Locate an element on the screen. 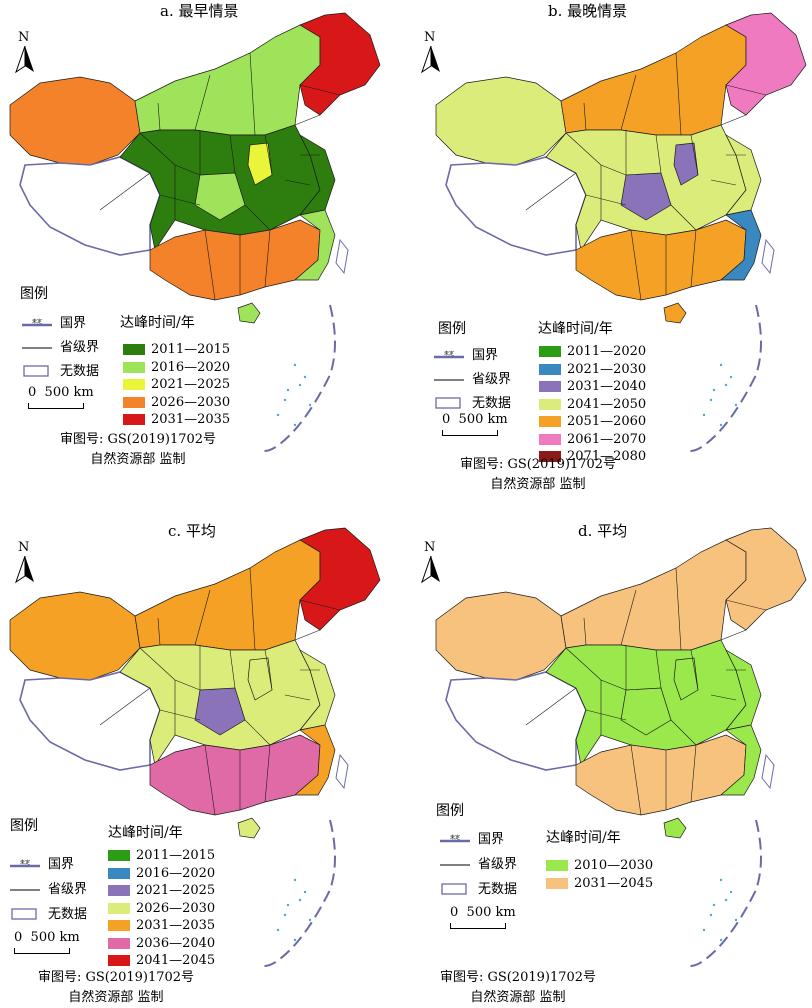  legend-title: 图例 is located at coordinates (34, 294).